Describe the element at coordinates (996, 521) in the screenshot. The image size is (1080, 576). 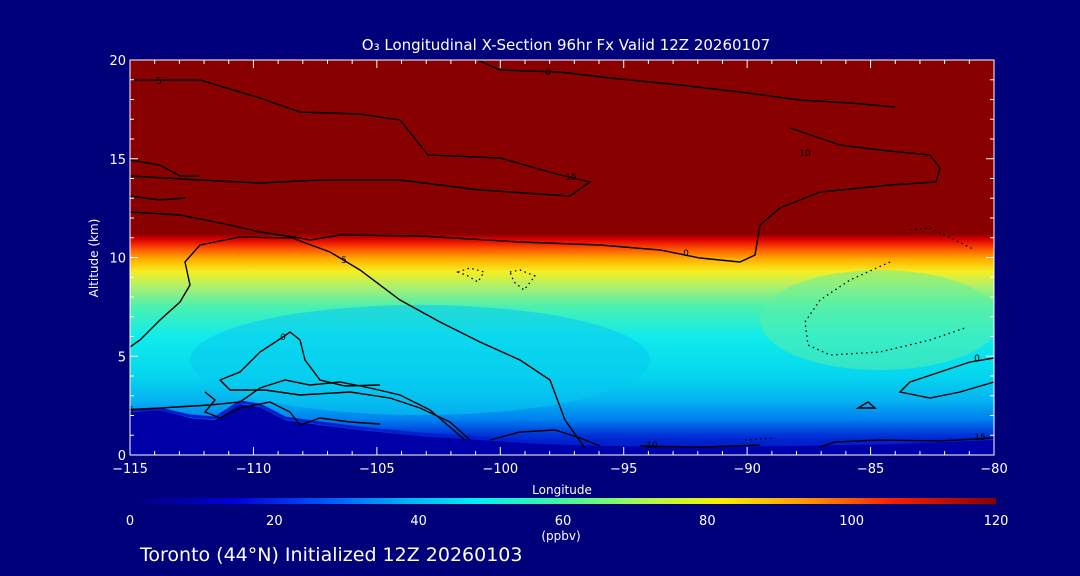
I see `colorbar-tick-label: 120` at that location.